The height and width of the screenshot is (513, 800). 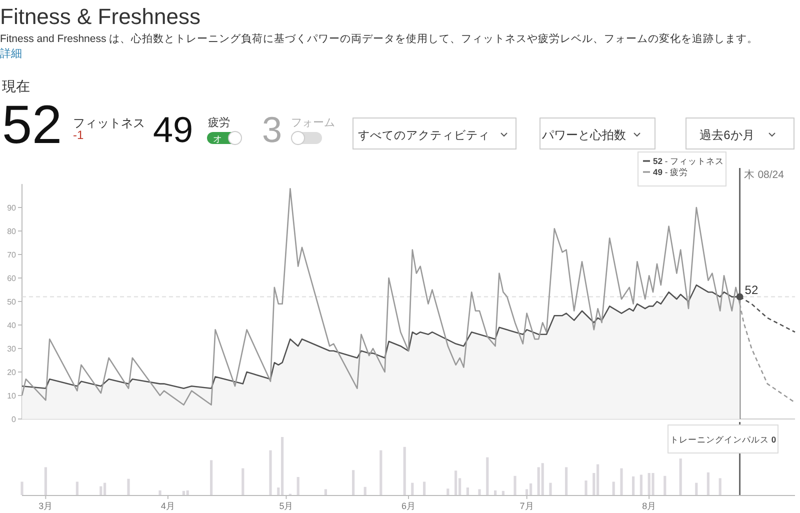 What do you see at coordinates (313, 123) in the screenshot?
I see `text: フォーム` at bounding box center [313, 123].